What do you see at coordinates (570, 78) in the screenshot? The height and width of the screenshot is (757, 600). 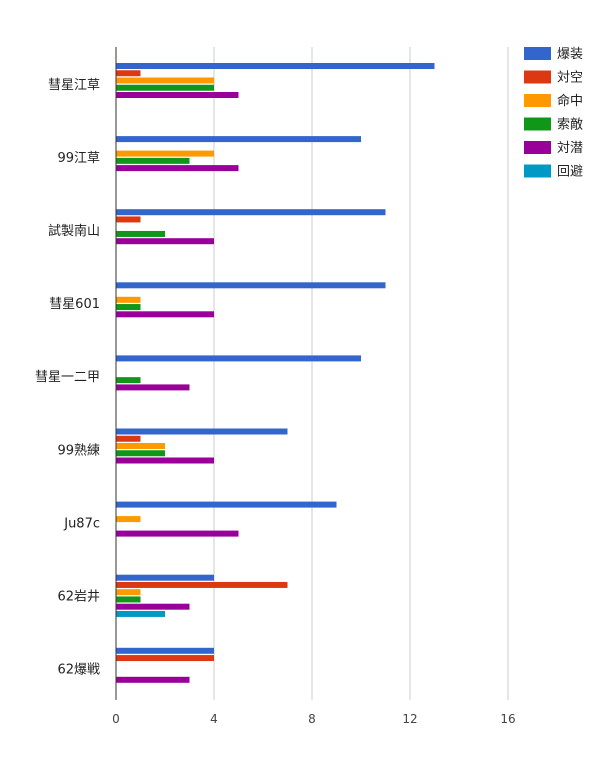 I see `legend-label: 対空` at bounding box center [570, 78].